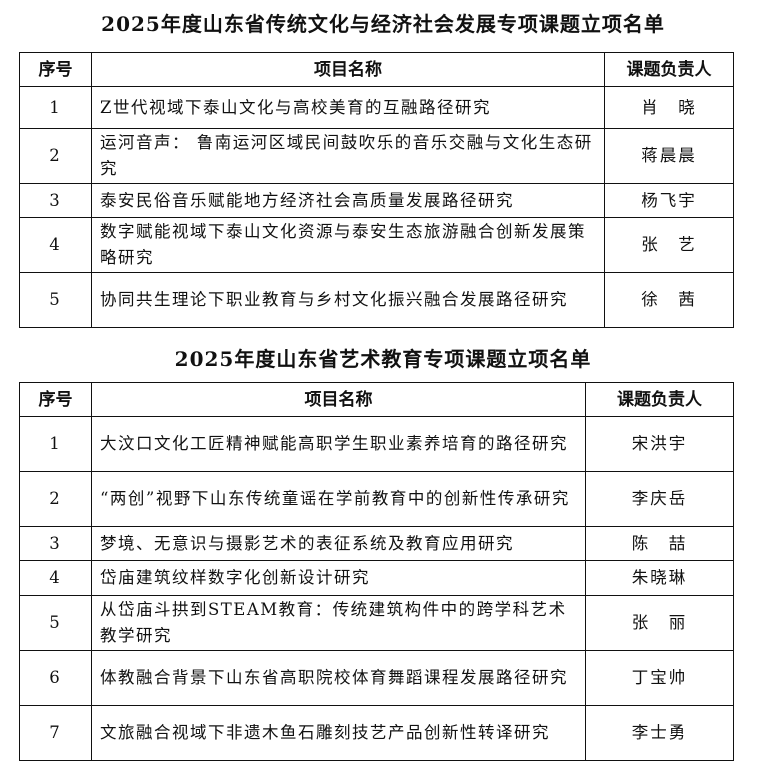  I want to click on project-name: Z世代视域下泰山文化与高校美育的互融路径研究, so click(348, 107).